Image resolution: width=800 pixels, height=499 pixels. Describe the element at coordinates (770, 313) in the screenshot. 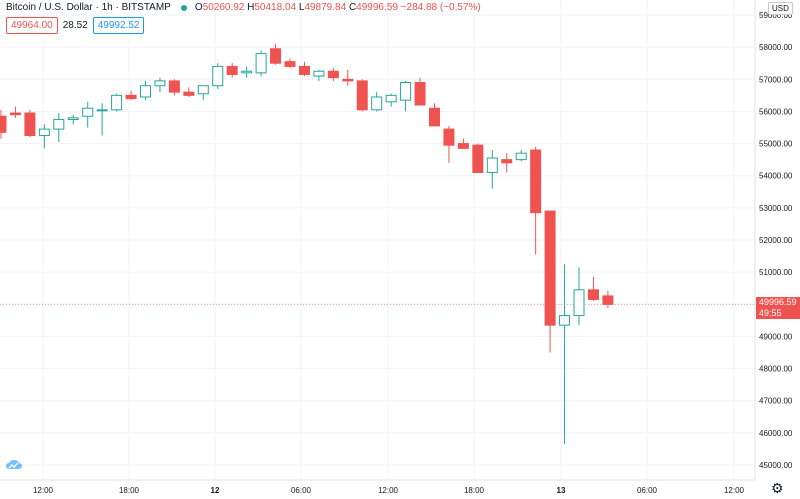

I see `bar-countdown: 49:55` at that location.